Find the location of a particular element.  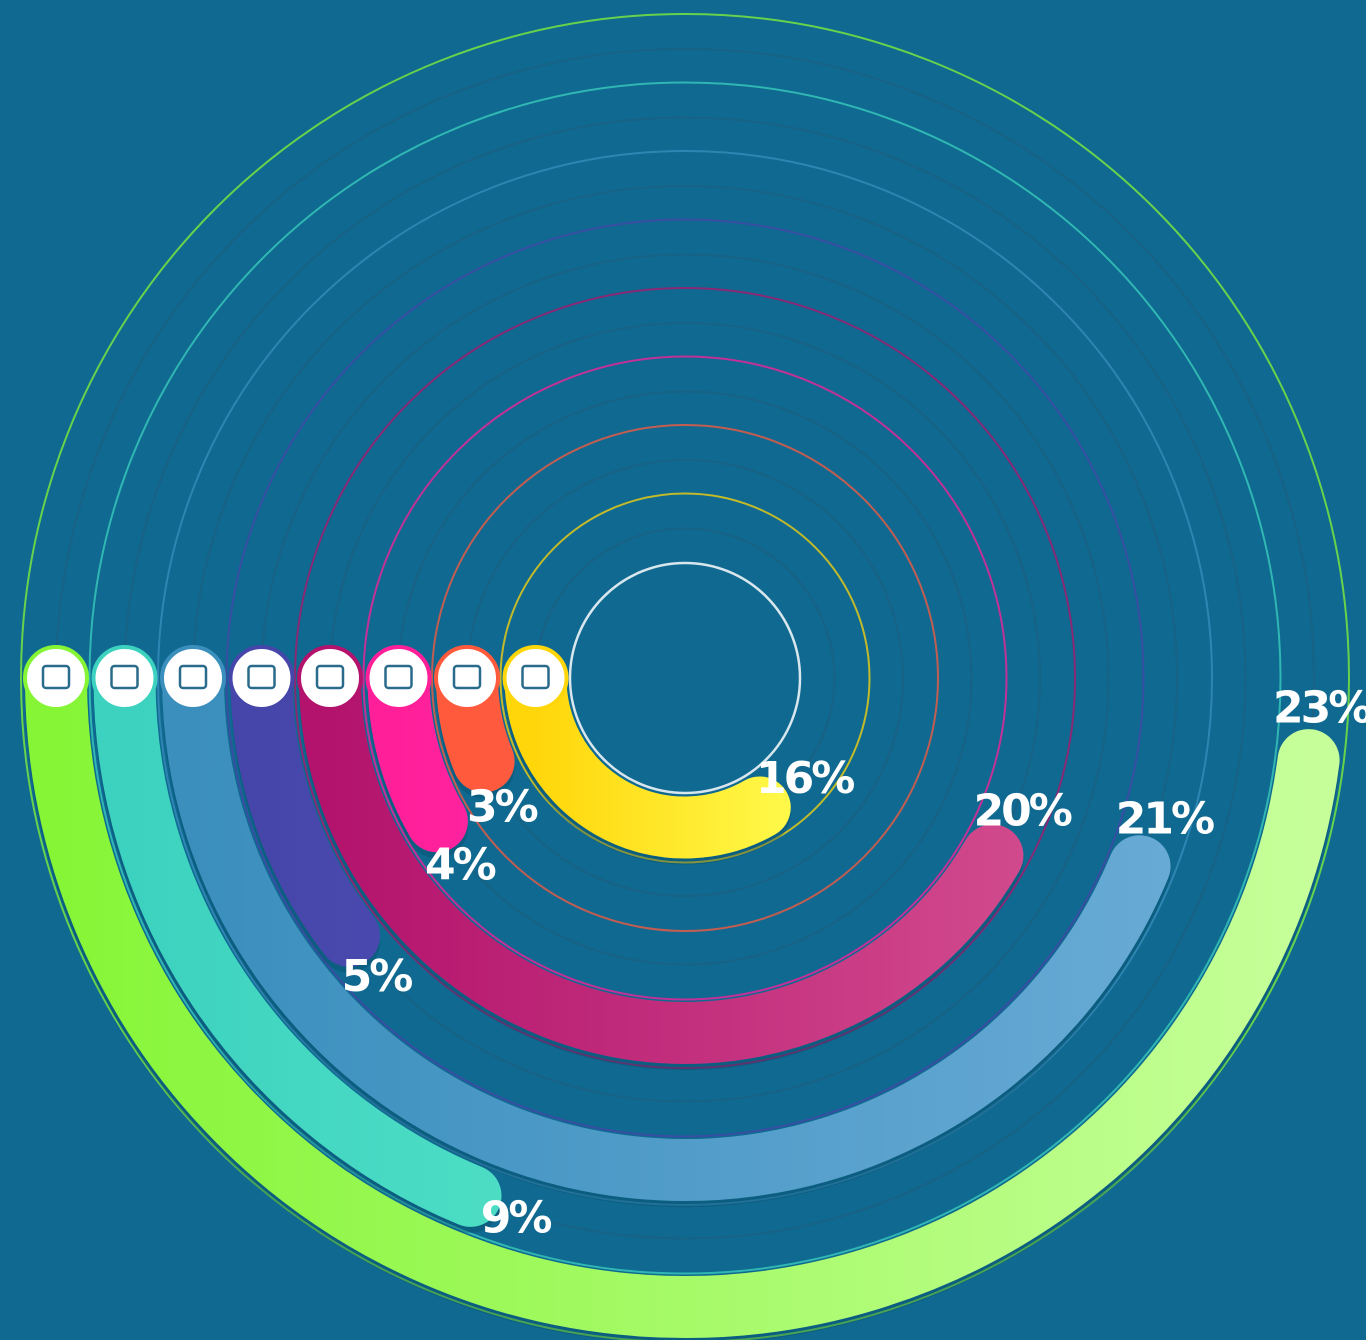

value-label: 20% is located at coordinates (1023, 811).